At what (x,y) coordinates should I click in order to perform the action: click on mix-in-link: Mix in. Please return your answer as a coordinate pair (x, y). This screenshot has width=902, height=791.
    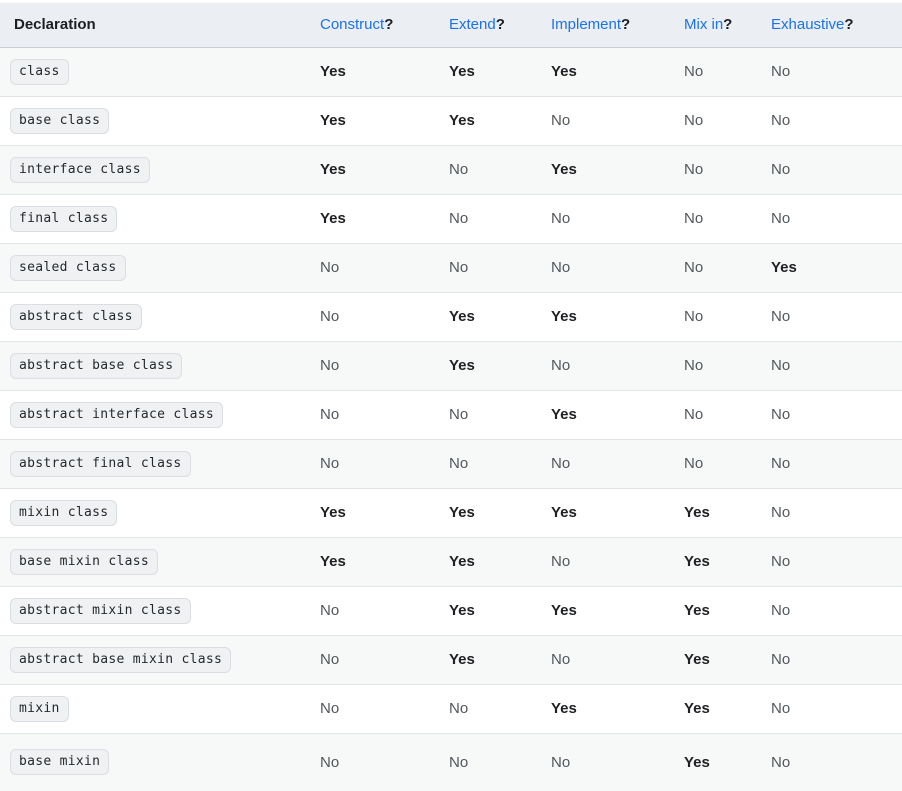
    Looking at the image, I should click on (704, 25).